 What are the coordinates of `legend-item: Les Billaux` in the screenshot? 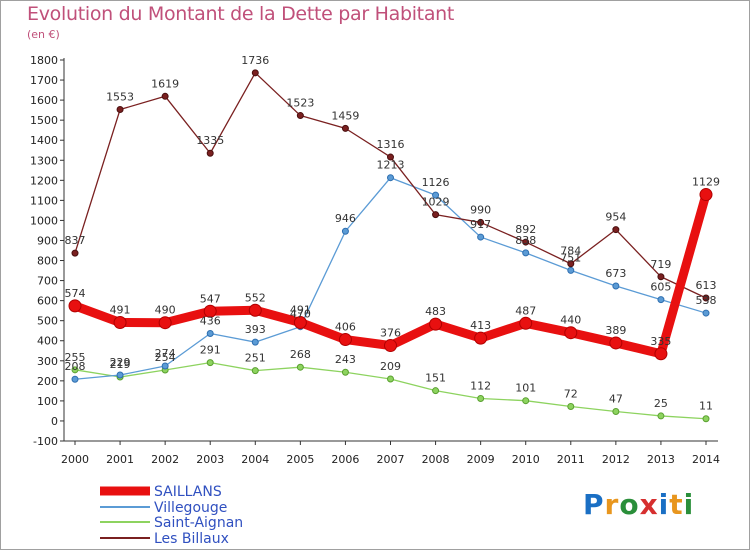 It's located at (164, 539).